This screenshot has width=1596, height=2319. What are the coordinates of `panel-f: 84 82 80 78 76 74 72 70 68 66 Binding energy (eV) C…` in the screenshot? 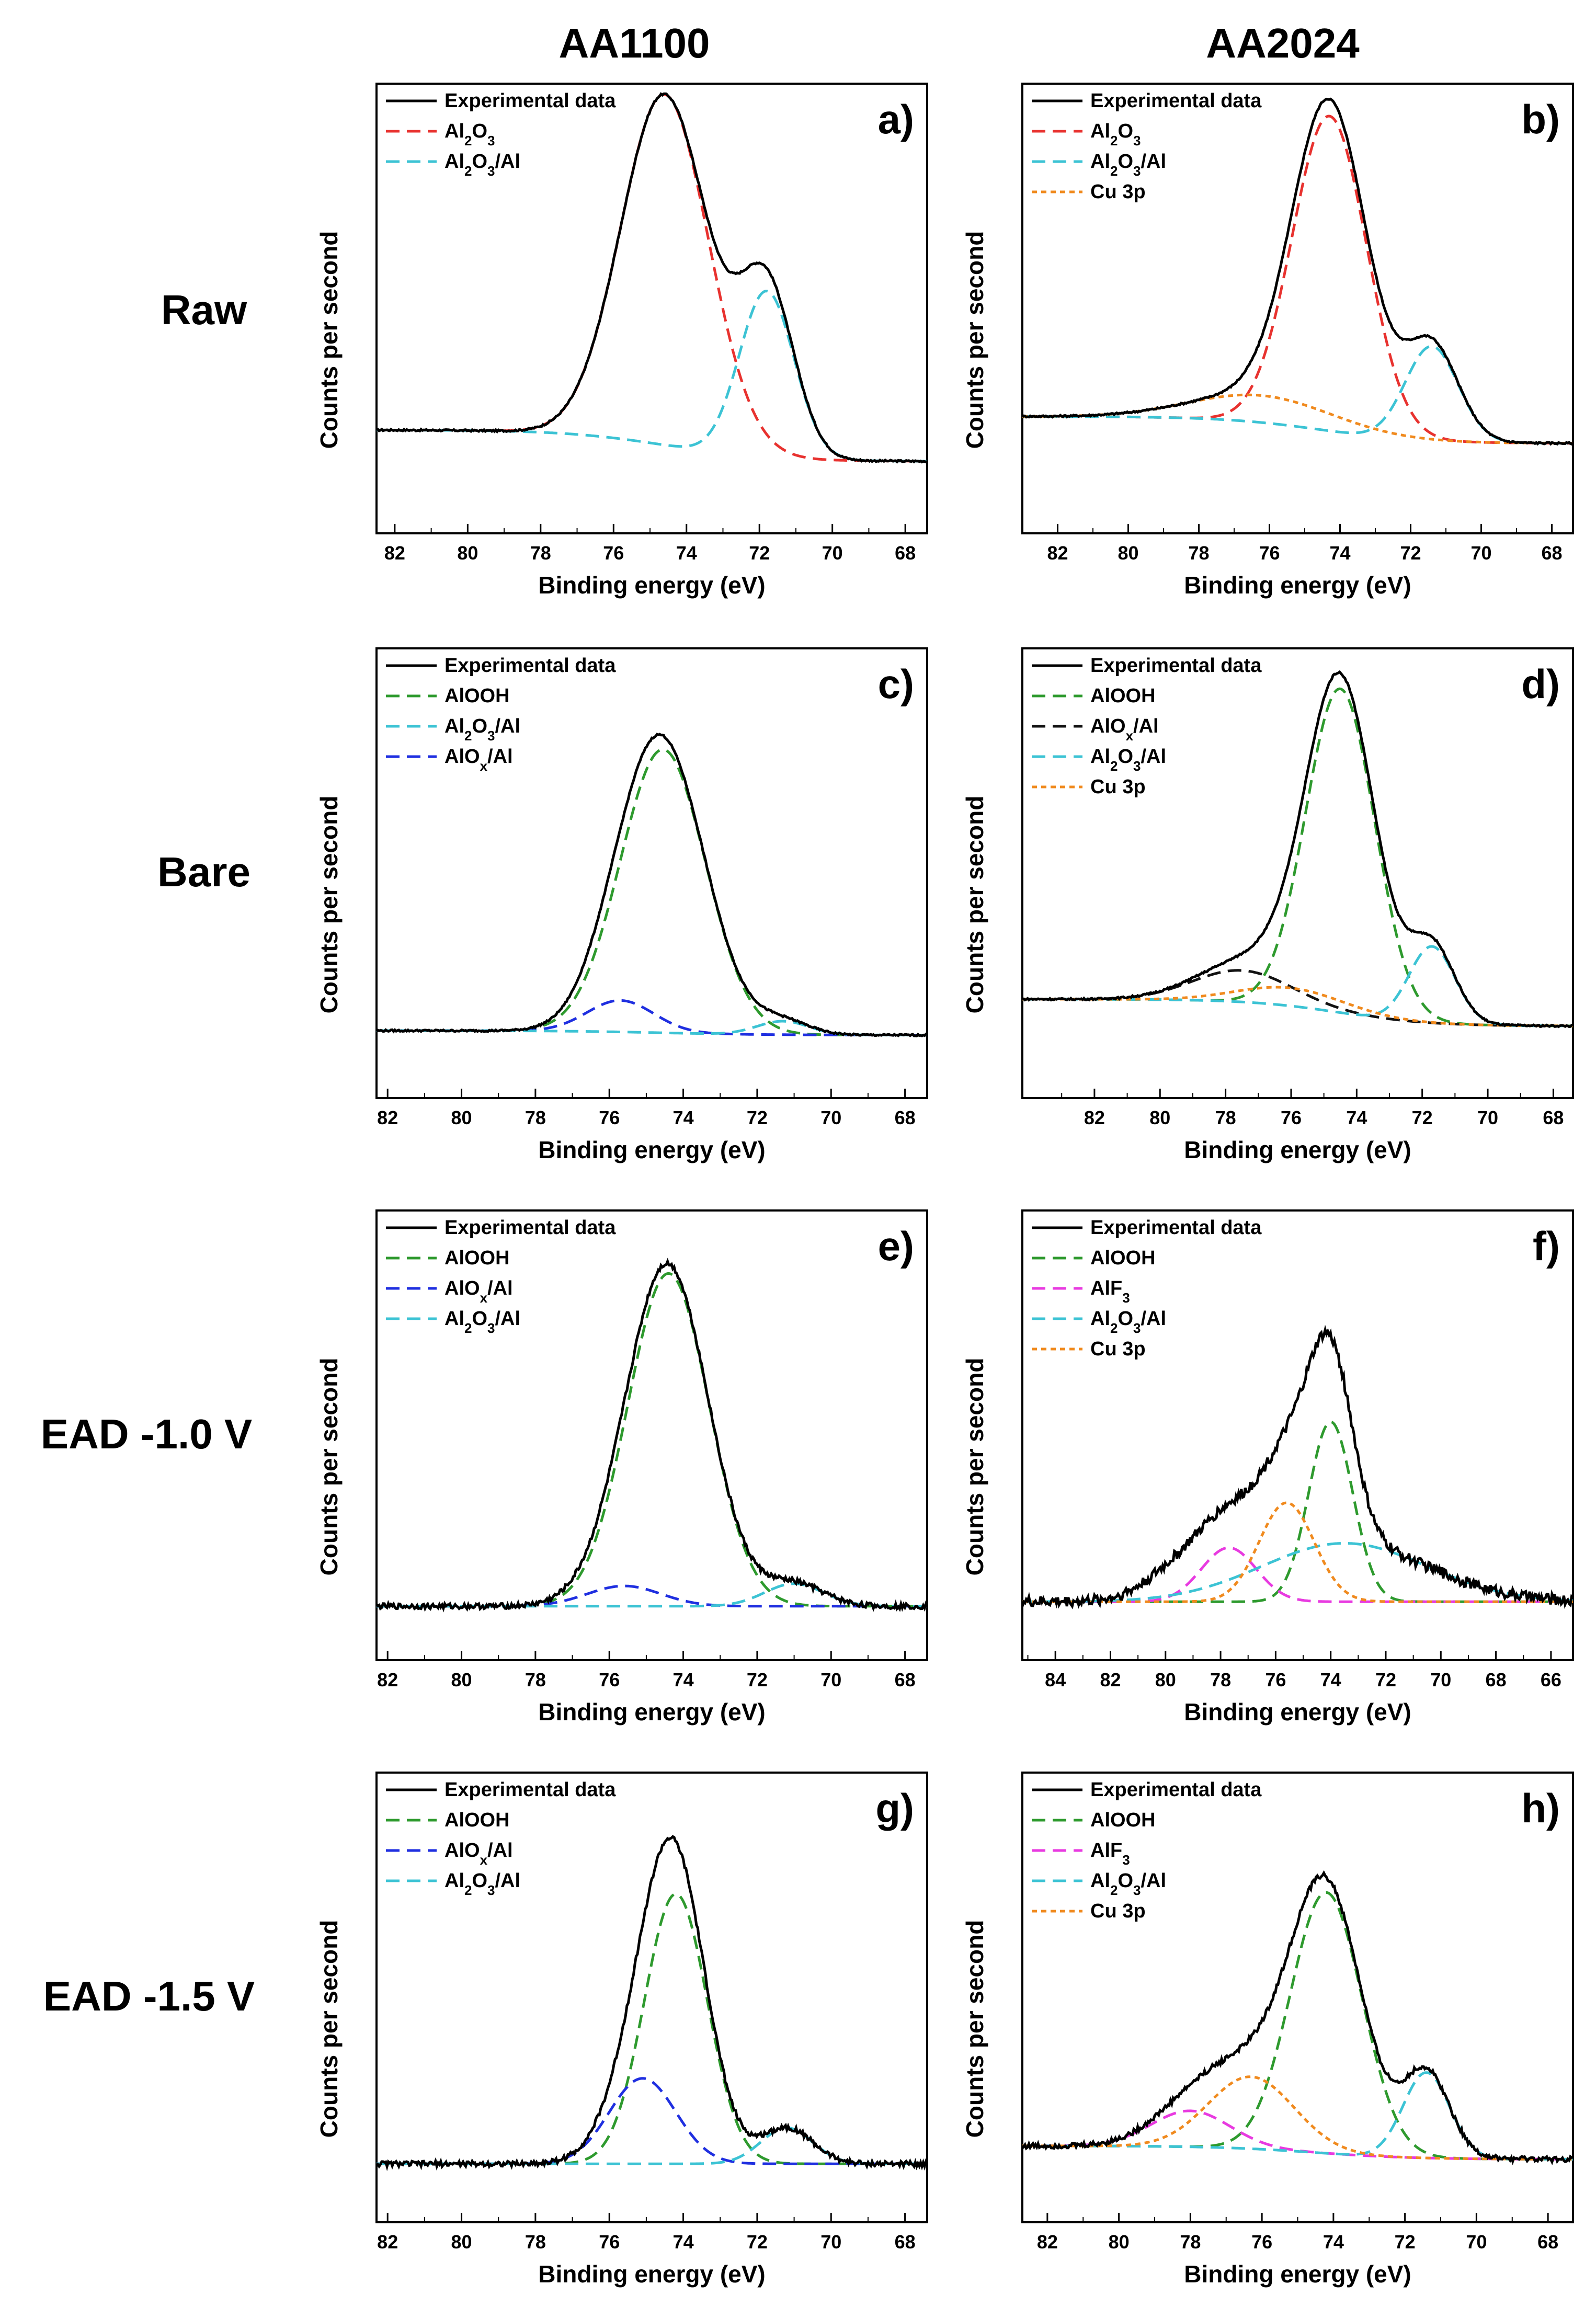 It's located at (1267, 1467).